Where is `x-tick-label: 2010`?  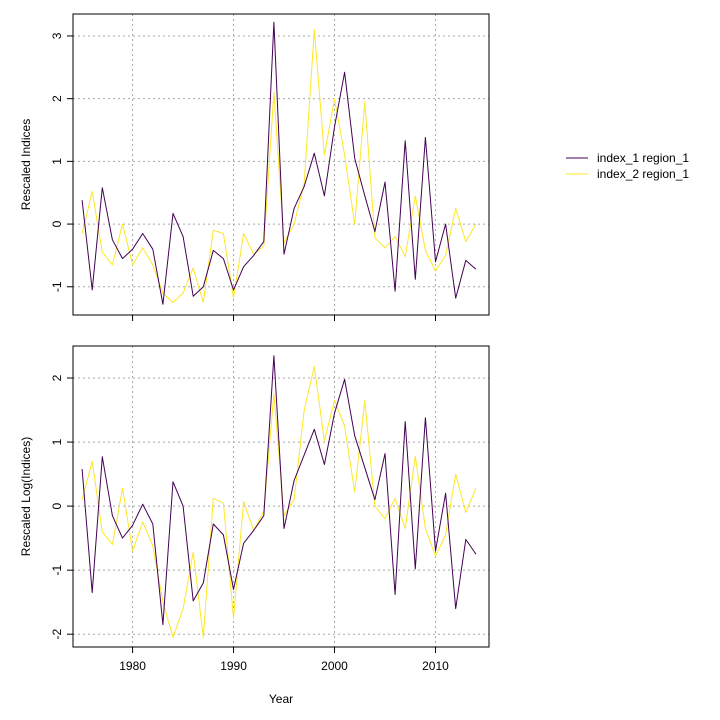 x-tick-label: 2010 is located at coordinates (435, 666).